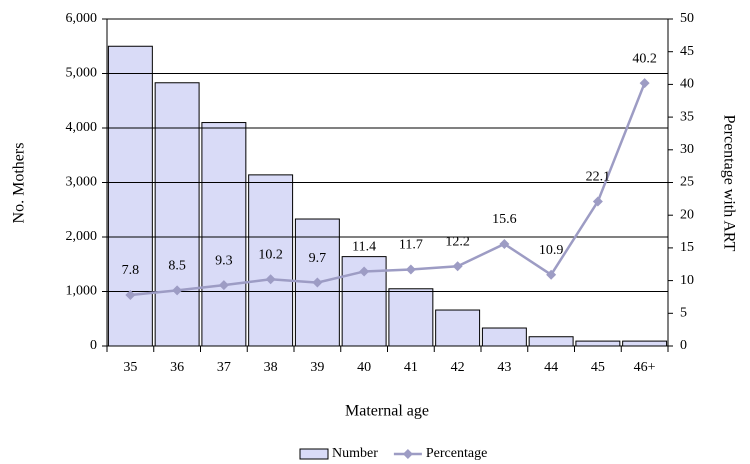  Describe the element at coordinates (270, 255) in the screenshot. I see `data-label: 10.2` at that location.